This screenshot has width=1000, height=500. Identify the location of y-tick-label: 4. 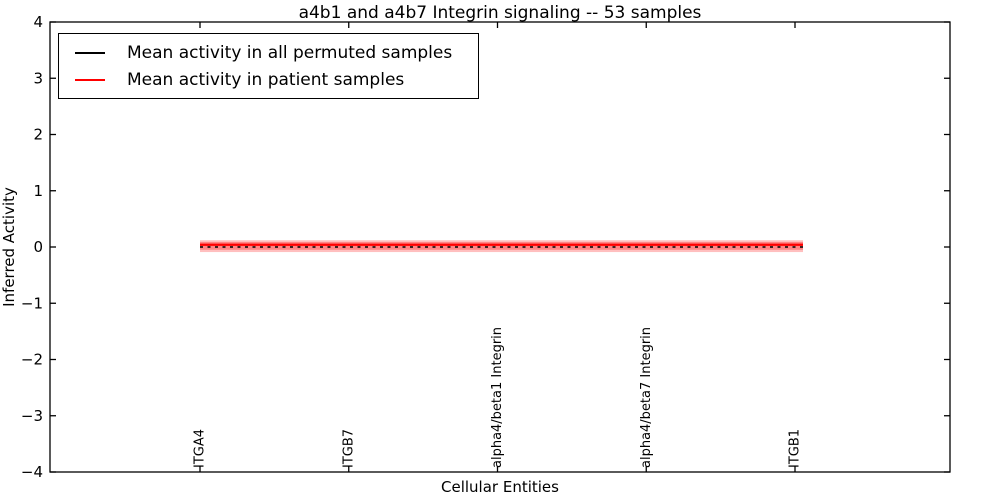
(38, 22).